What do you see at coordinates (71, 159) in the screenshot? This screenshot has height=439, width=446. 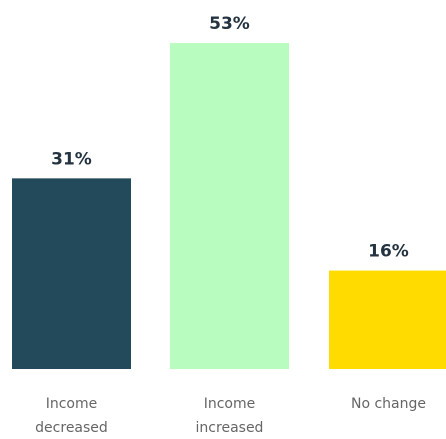 I see `value-label: 31%` at bounding box center [71, 159].